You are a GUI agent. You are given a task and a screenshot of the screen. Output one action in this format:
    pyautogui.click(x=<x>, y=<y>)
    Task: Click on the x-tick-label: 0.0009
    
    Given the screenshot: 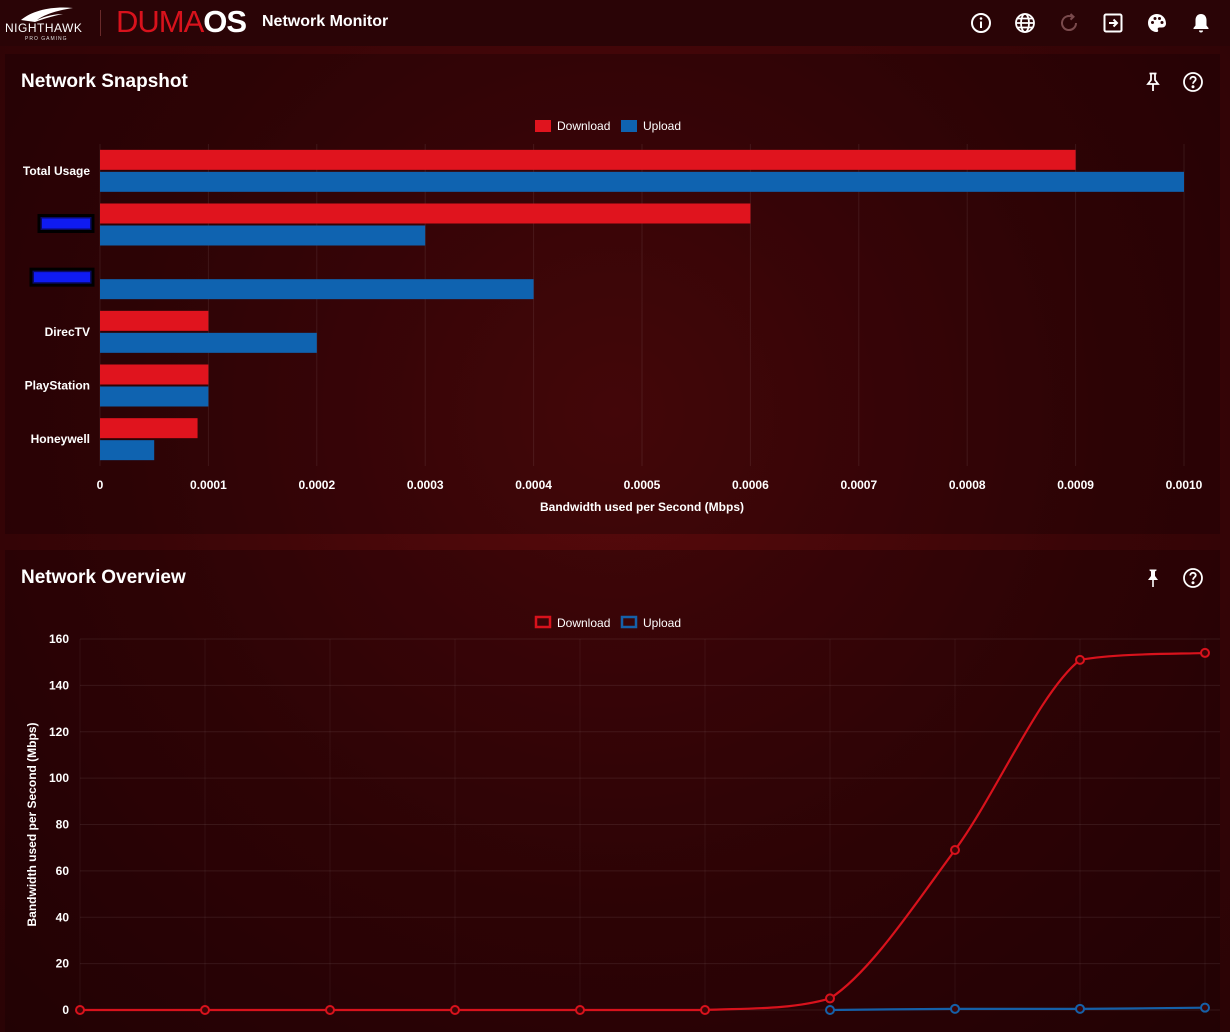 What is the action you would take?
    pyautogui.click(x=1075, y=485)
    